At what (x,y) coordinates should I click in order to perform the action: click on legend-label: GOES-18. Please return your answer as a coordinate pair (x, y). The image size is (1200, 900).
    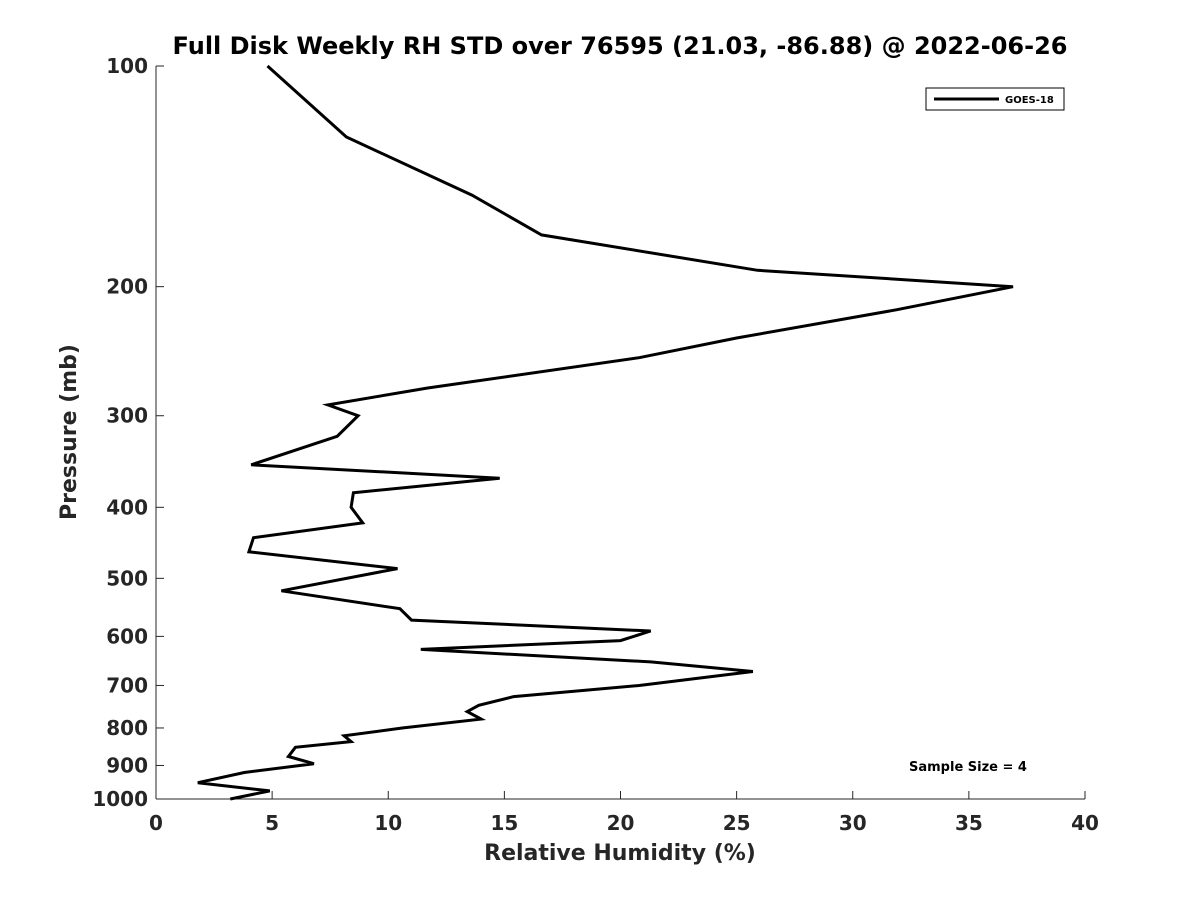
    Looking at the image, I should click on (1029, 100).